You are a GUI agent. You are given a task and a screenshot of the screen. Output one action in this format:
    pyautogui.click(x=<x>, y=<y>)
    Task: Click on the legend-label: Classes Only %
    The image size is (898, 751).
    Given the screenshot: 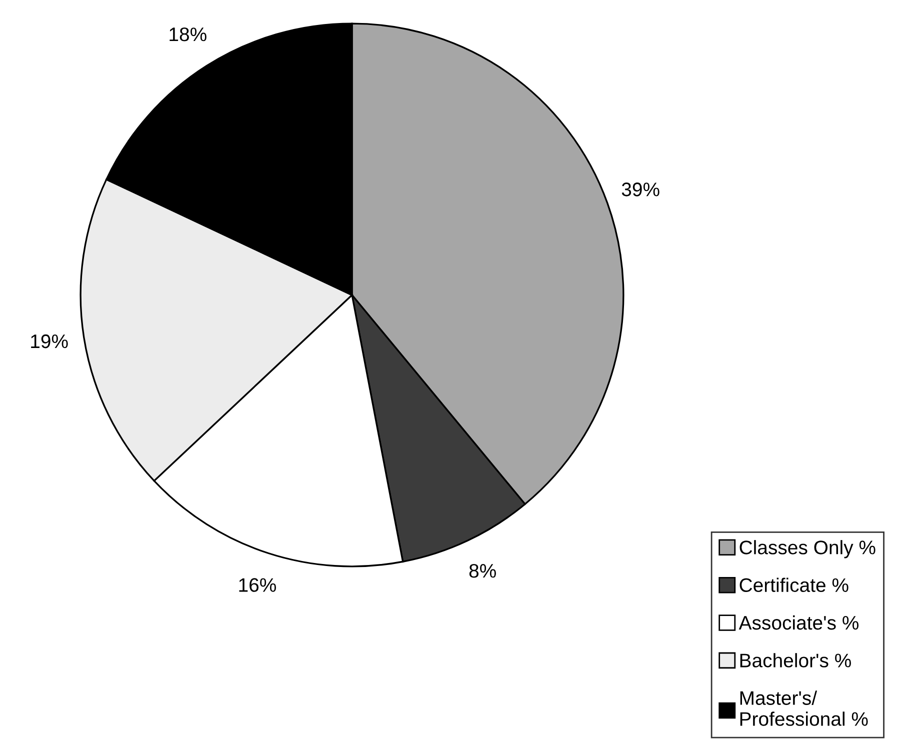 What is the action you would take?
    pyautogui.click(x=808, y=549)
    